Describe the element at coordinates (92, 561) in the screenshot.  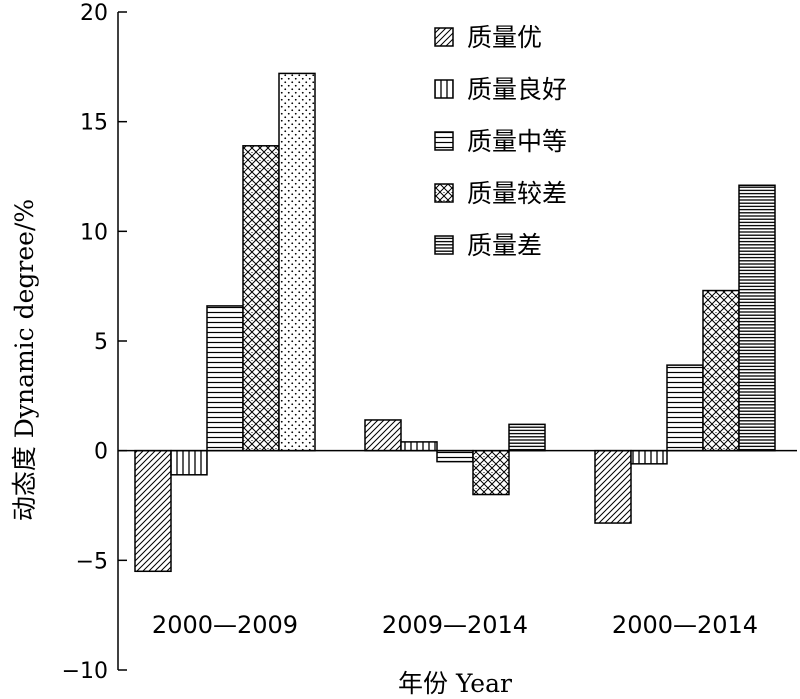
I see `y-tick-label: −5` at that location.